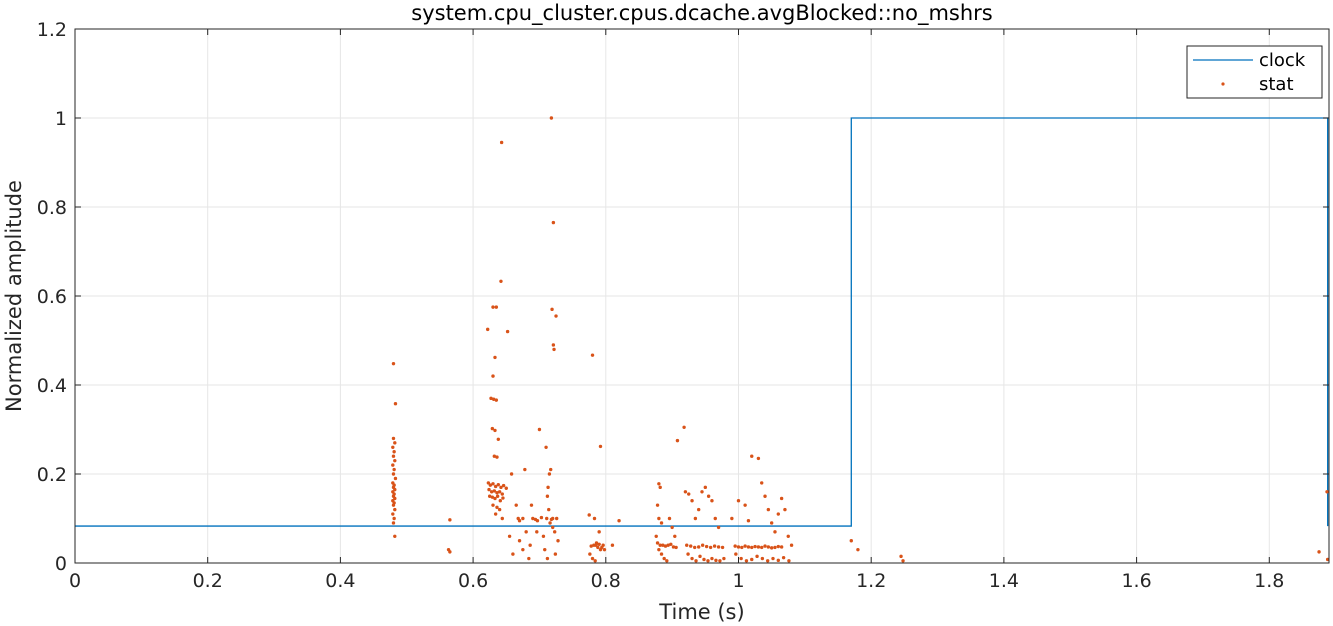 Image resolution: width=1333 pixels, height=626 pixels. Describe the element at coordinates (1276, 84) in the screenshot. I see `legend-stat-label: stat` at that location.